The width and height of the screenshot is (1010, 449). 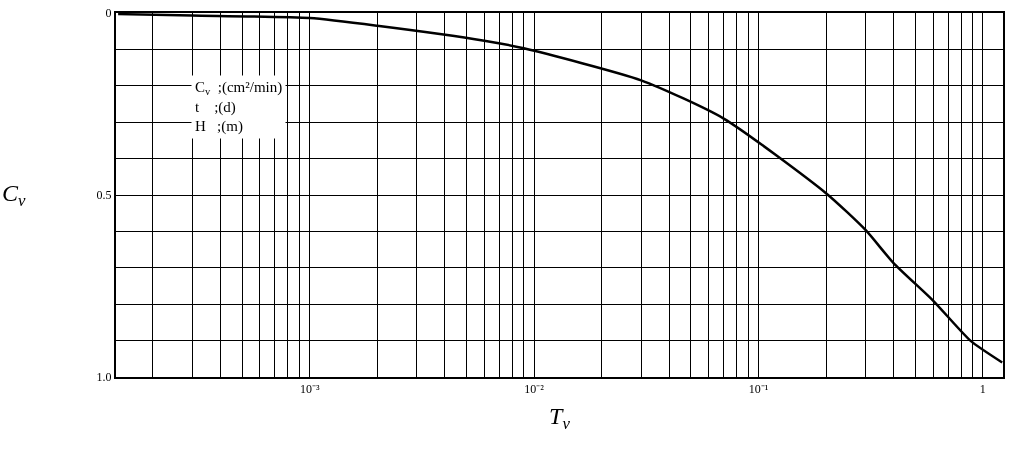 I want to click on y-axis-title: C$_{v}$, so click(x=203, y=88).